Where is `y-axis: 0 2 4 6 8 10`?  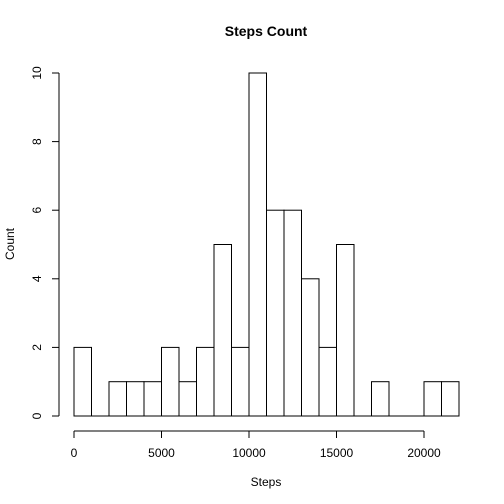 y-axis: 0 2 4 6 8 10 is located at coordinates (45, 242).